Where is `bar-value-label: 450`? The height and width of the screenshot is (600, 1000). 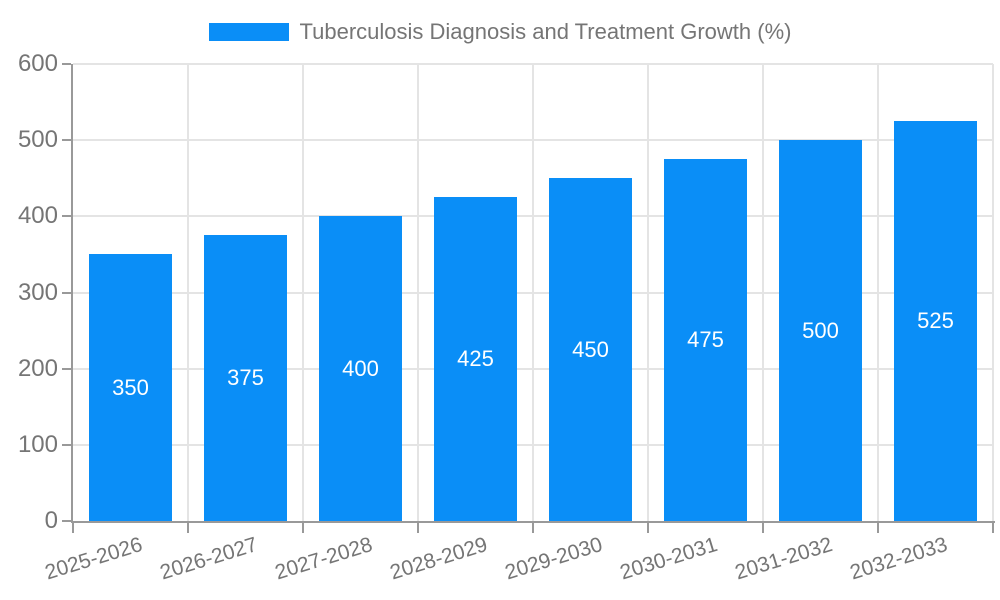 bar-value-label: 450 is located at coordinates (590, 349).